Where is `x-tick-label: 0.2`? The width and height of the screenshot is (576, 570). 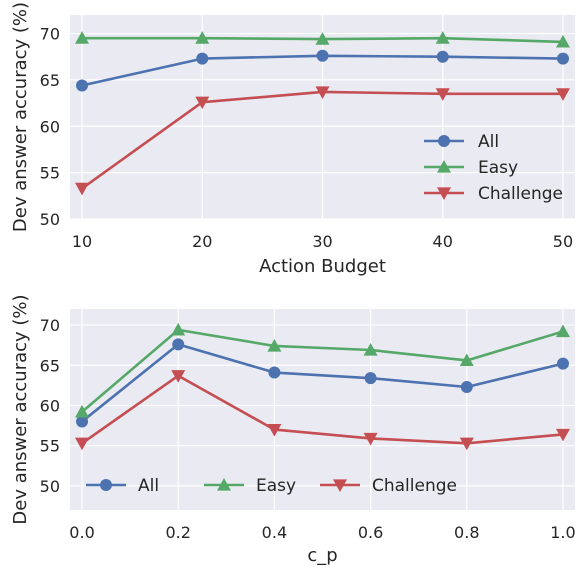
x-tick-label: 0.2 is located at coordinates (177, 532).